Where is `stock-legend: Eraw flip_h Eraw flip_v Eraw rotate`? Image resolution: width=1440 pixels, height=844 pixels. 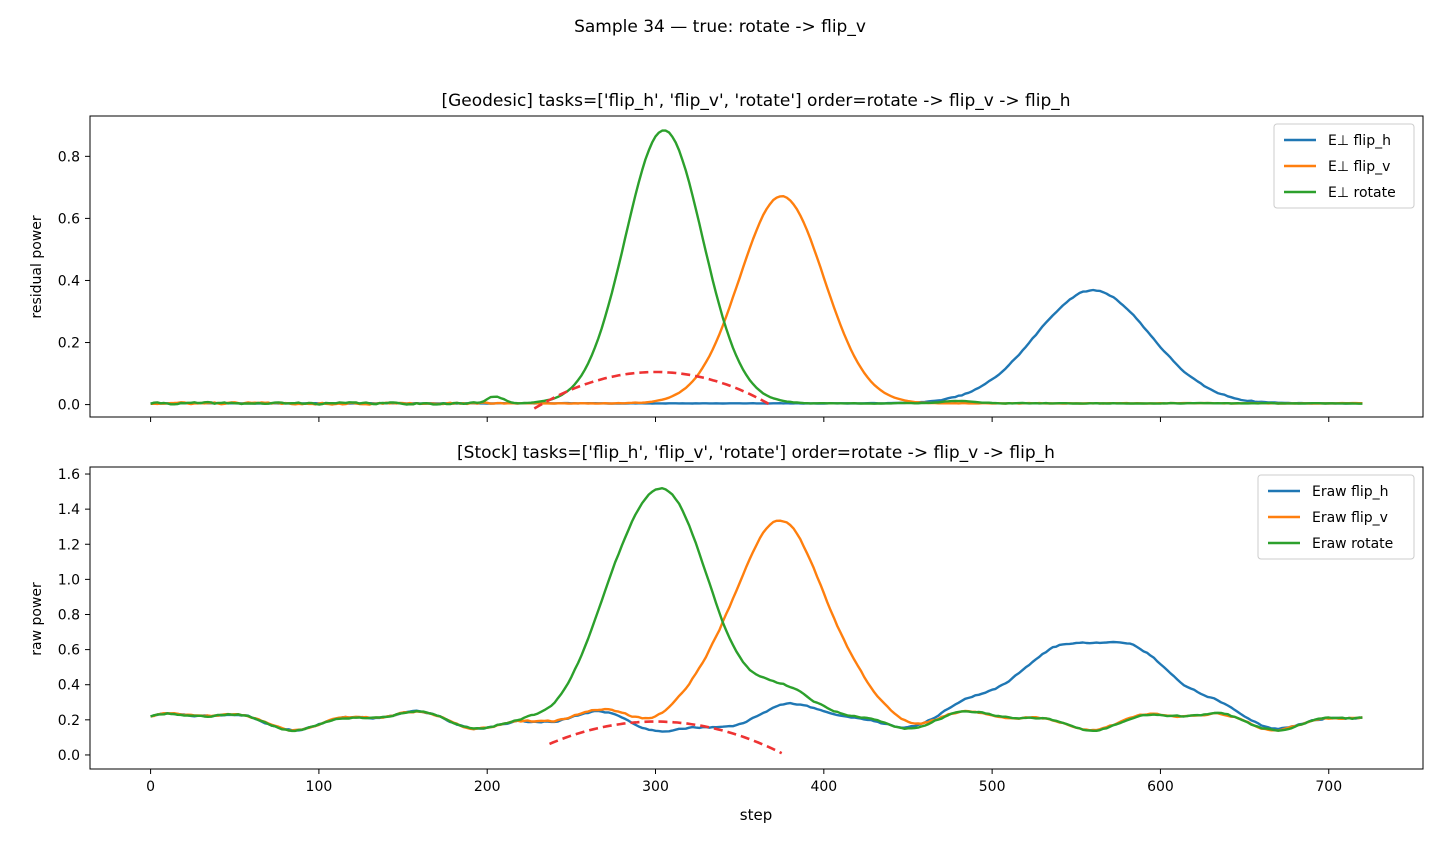
stock-legend: Eraw flip_h Eraw flip_v Eraw rotate is located at coordinates (1336, 517).